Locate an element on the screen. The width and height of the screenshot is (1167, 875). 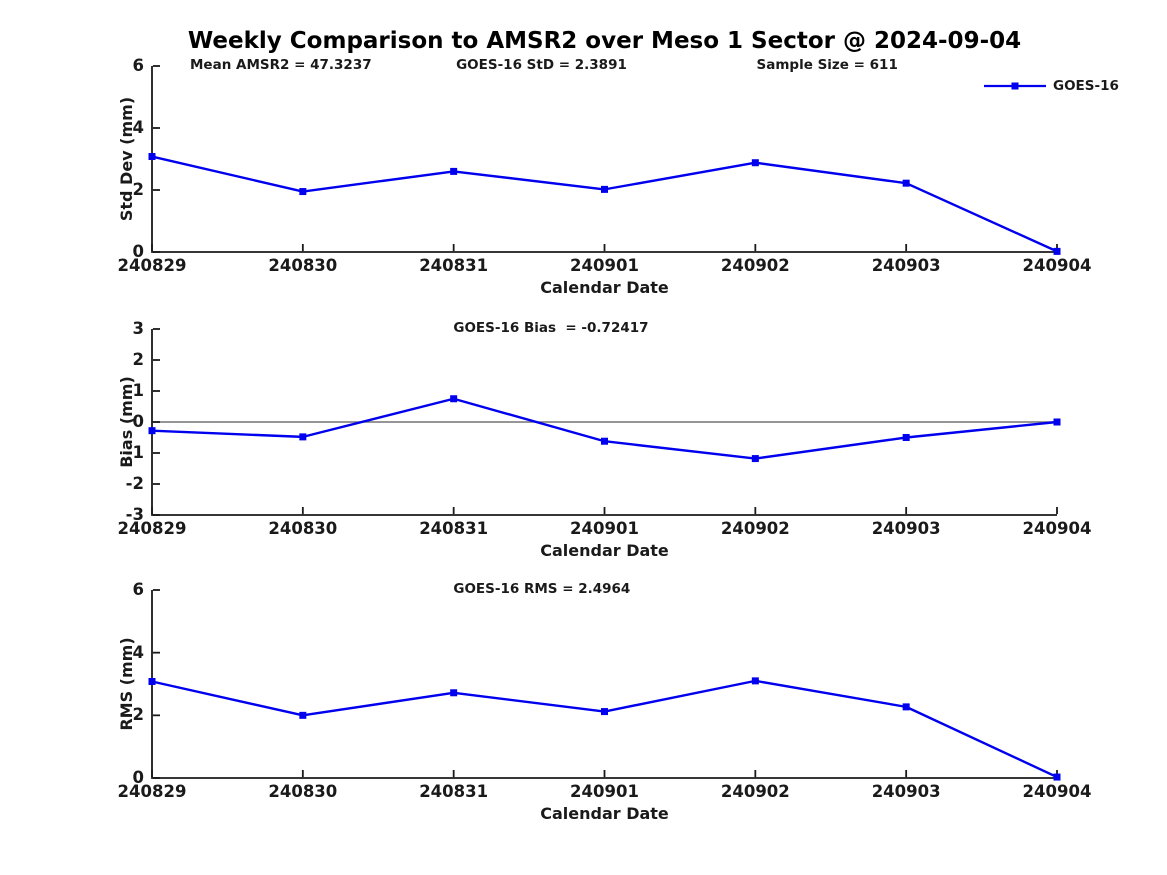
bias-x-tick-label: 240903 is located at coordinates (906, 528).